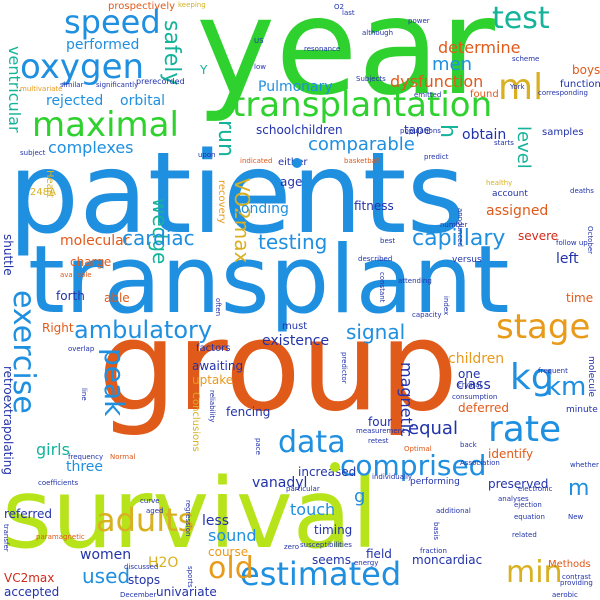  I want to click on word-increased: increased, so click(327, 472).